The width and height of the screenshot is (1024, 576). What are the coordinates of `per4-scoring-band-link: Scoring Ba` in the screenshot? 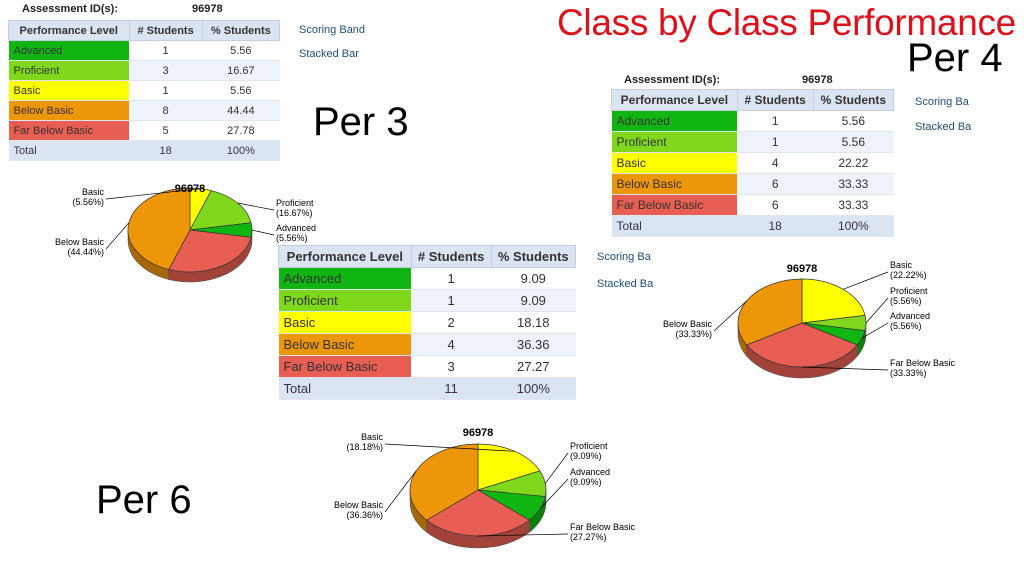 It's located at (942, 102).